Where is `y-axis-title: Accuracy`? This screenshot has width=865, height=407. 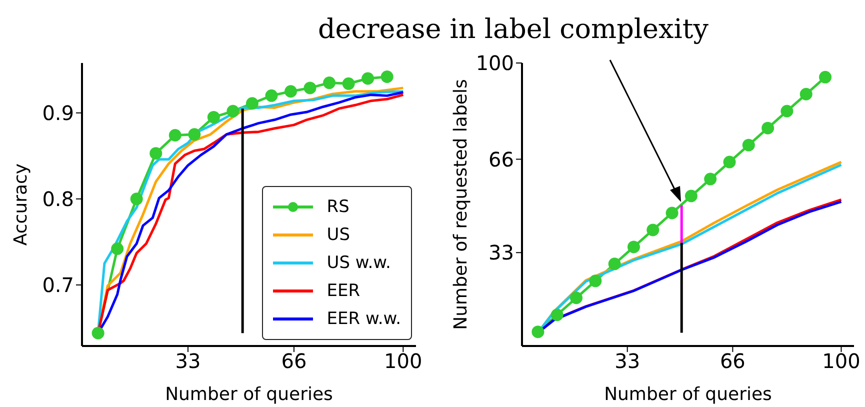 y-axis-title: Accuracy is located at coordinates (21, 204).